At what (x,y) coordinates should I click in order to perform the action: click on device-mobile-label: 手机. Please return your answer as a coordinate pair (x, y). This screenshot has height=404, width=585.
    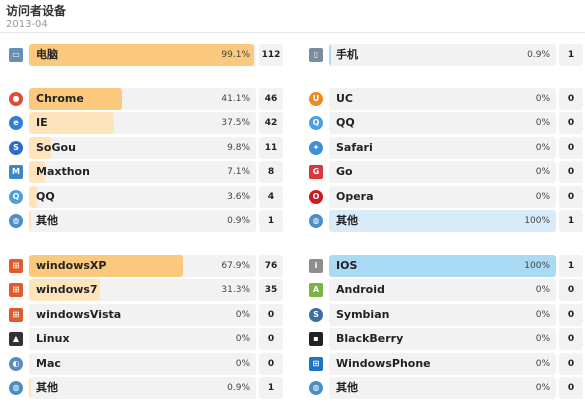
    Looking at the image, I should click on (347, 54).